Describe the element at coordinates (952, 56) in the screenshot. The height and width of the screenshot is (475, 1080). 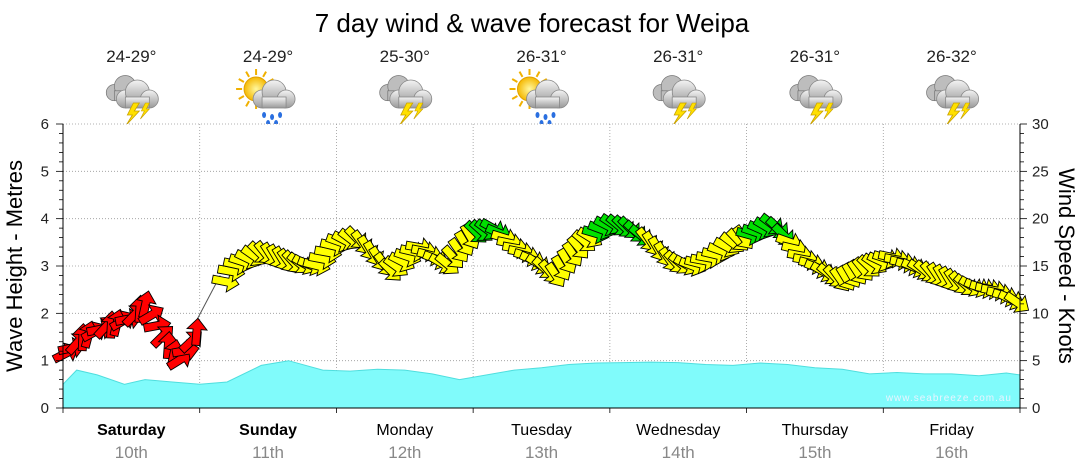
I see `day-temperature: 26-32°` at that location.